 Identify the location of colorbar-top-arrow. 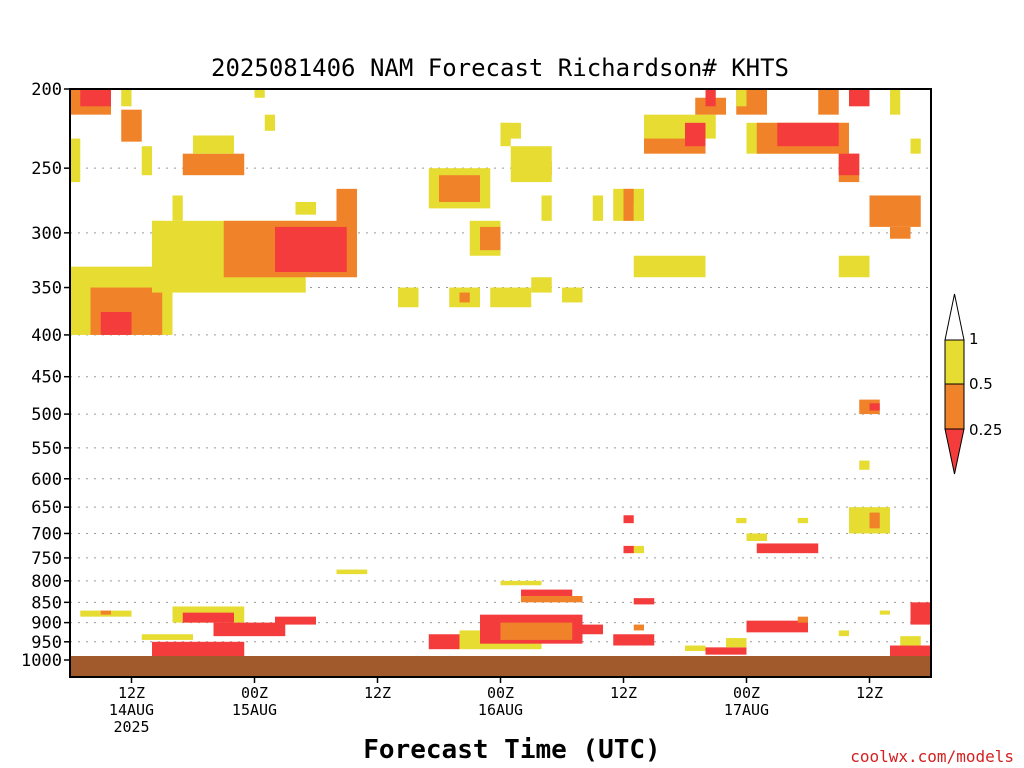
(954, 317).